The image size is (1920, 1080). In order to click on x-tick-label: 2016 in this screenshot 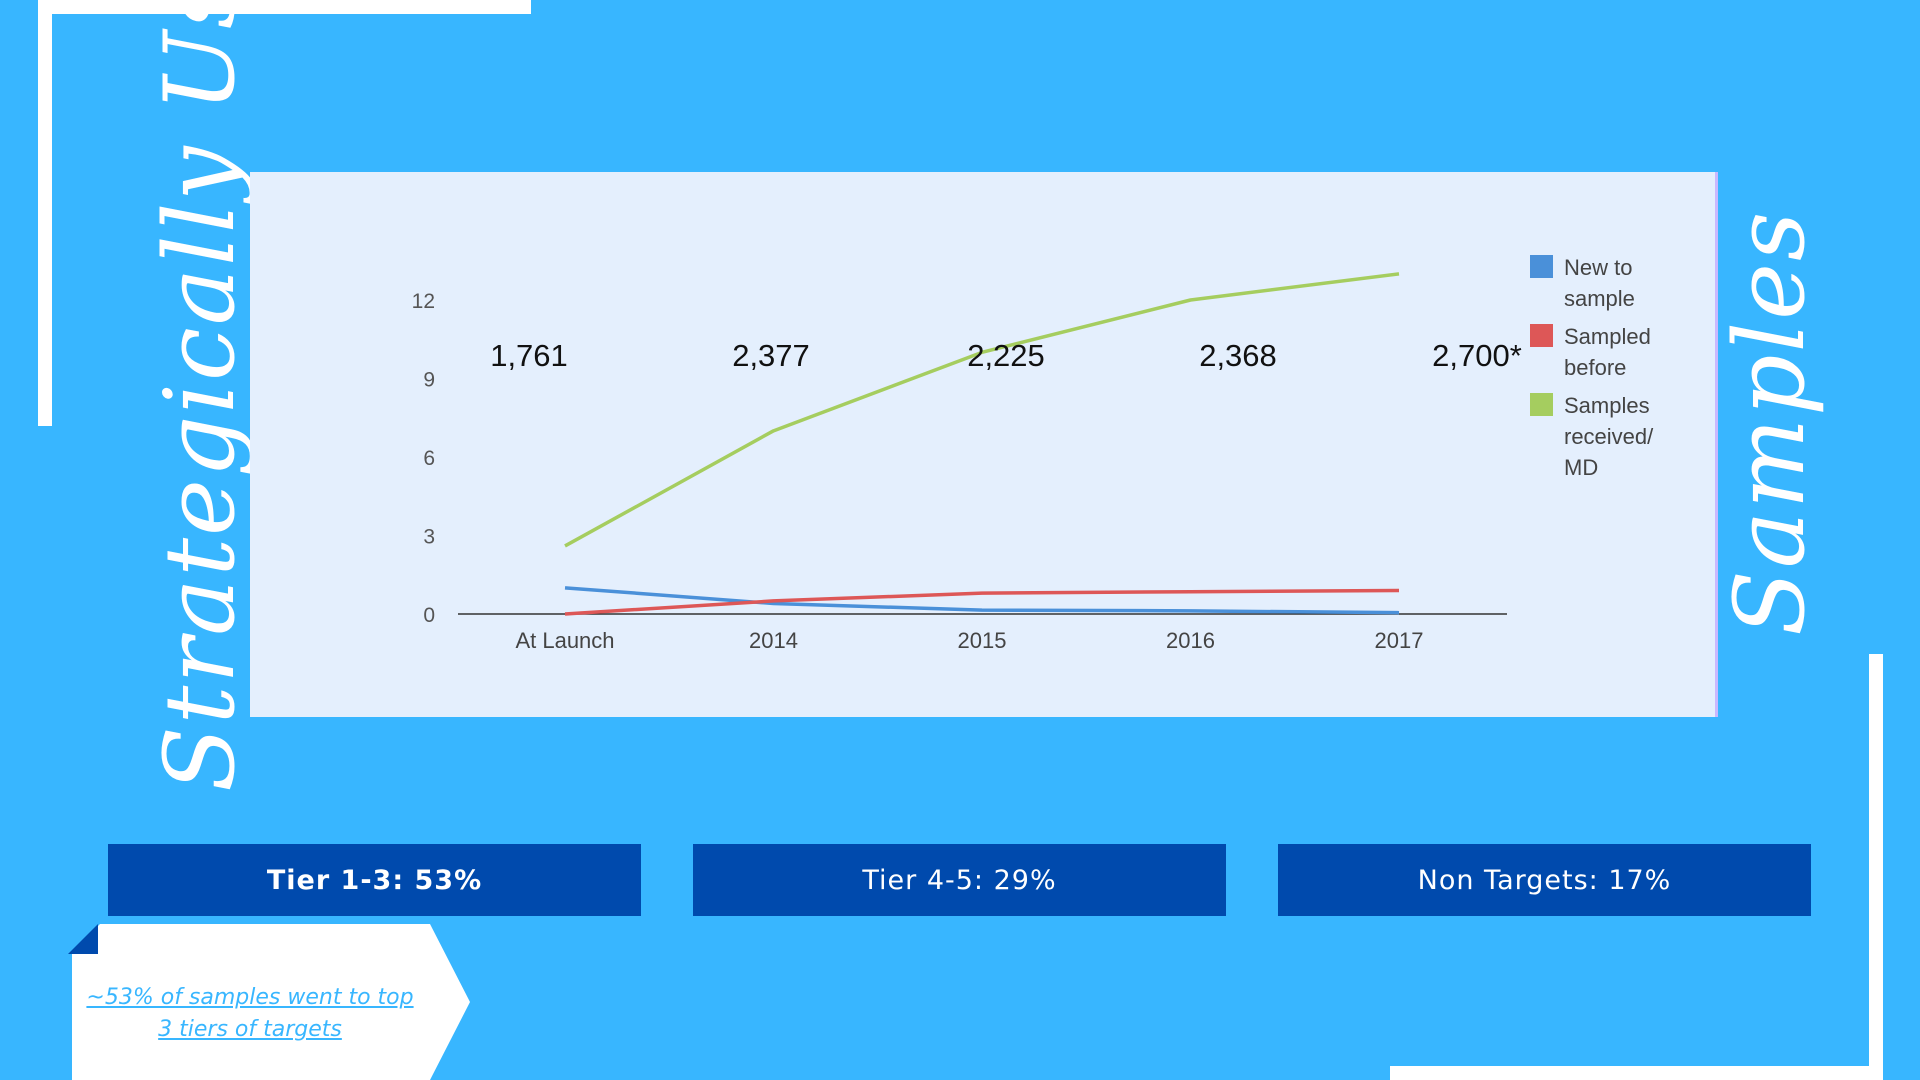, I will do `click(1190, 640)`.